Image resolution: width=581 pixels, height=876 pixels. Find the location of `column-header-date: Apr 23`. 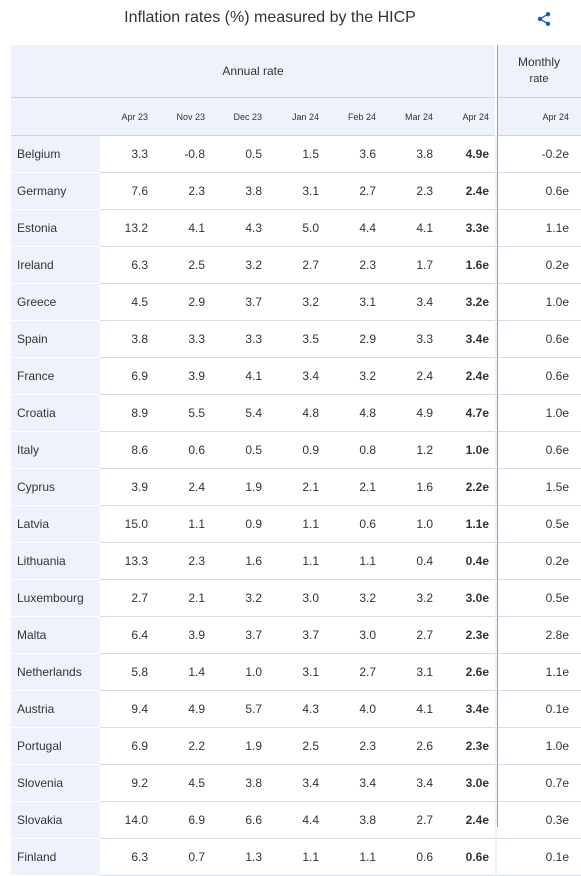

column-header-date: Apr 23 is located at coordinates (127, 116).